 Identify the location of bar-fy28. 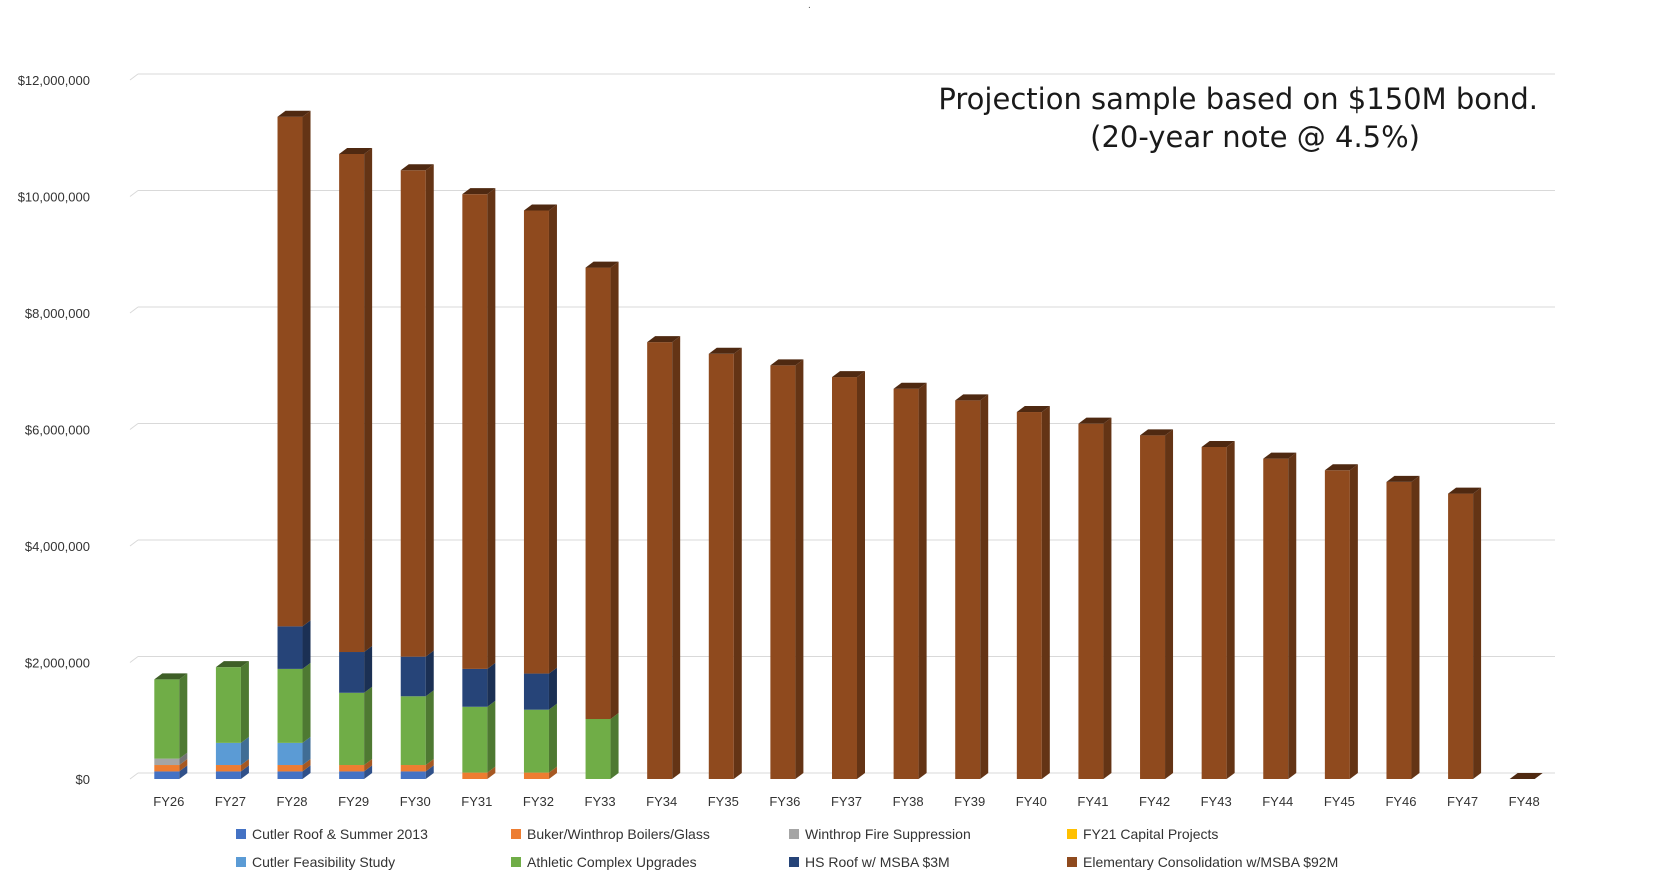
(294, 444).